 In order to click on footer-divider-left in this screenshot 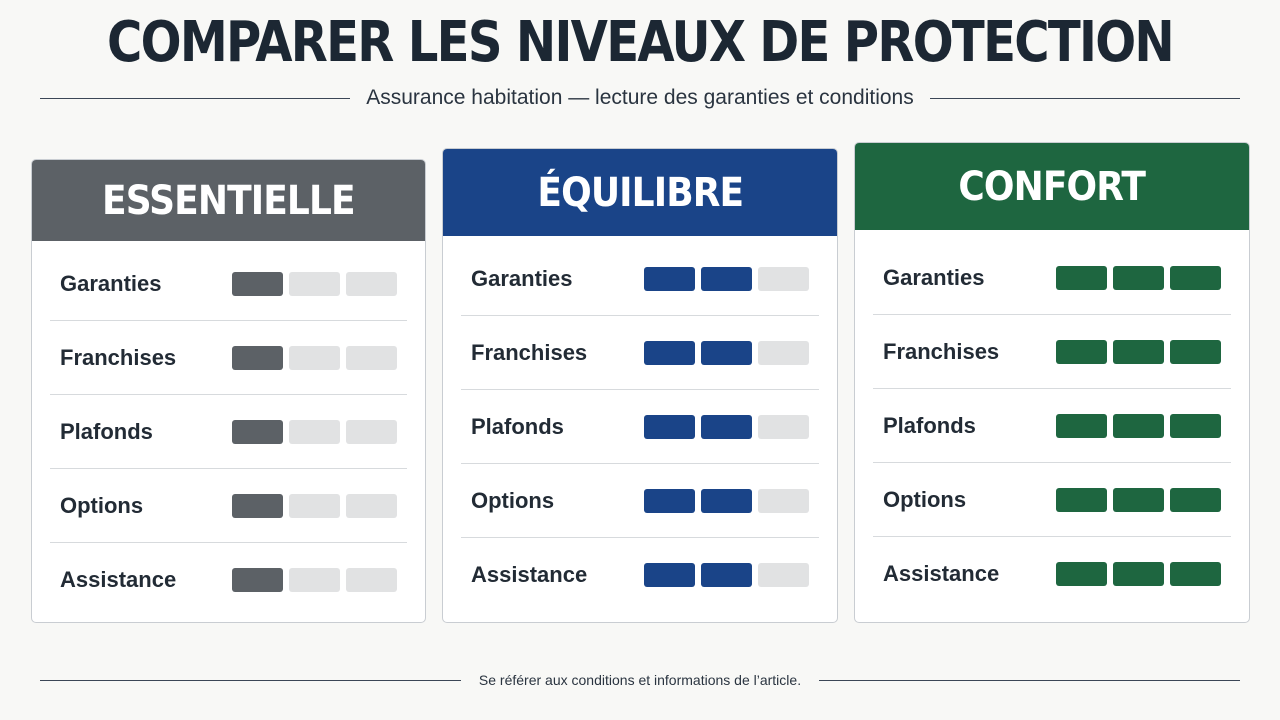, I will do `click(250, 680)`.